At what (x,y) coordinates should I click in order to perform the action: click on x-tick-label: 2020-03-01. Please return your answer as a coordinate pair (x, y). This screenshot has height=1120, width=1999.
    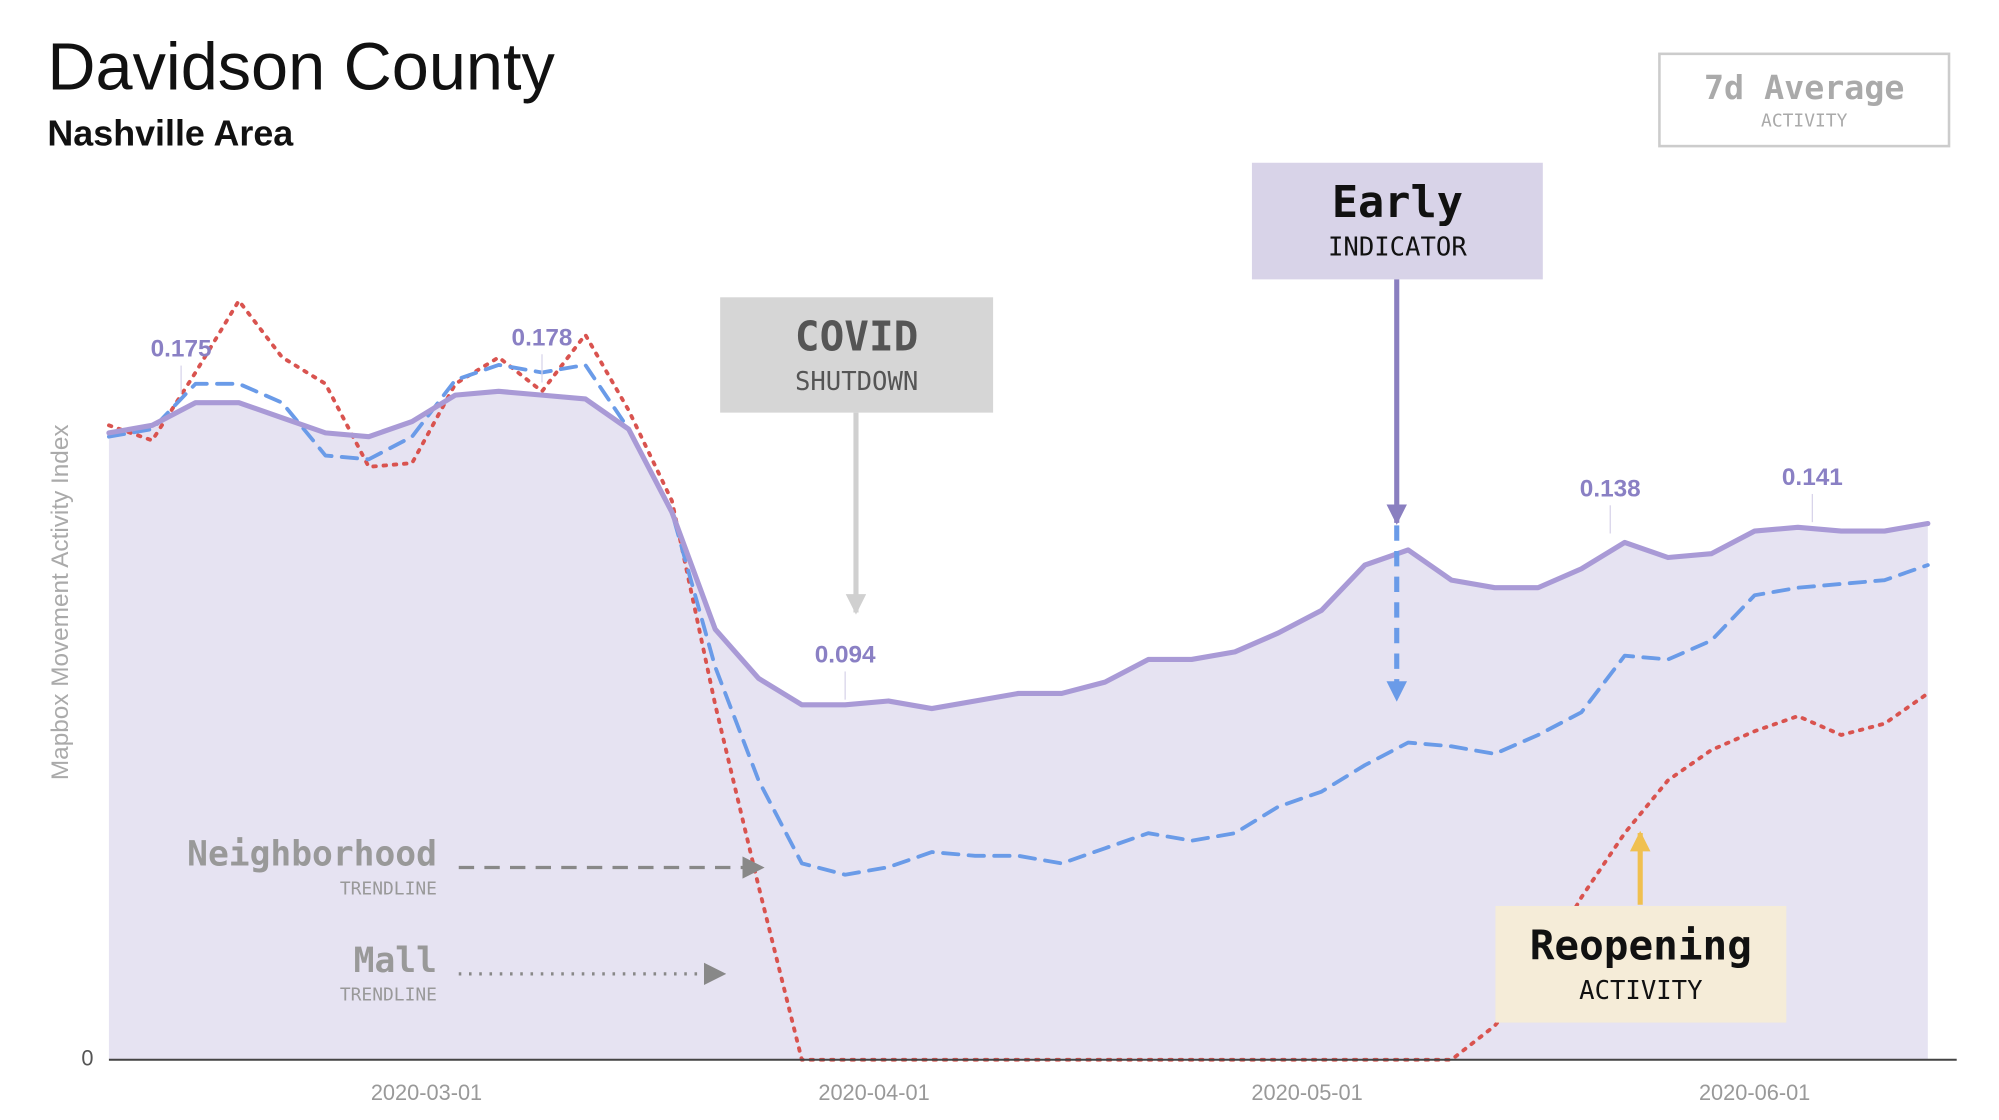
    Looking at the image, I should click on (426, 1092).